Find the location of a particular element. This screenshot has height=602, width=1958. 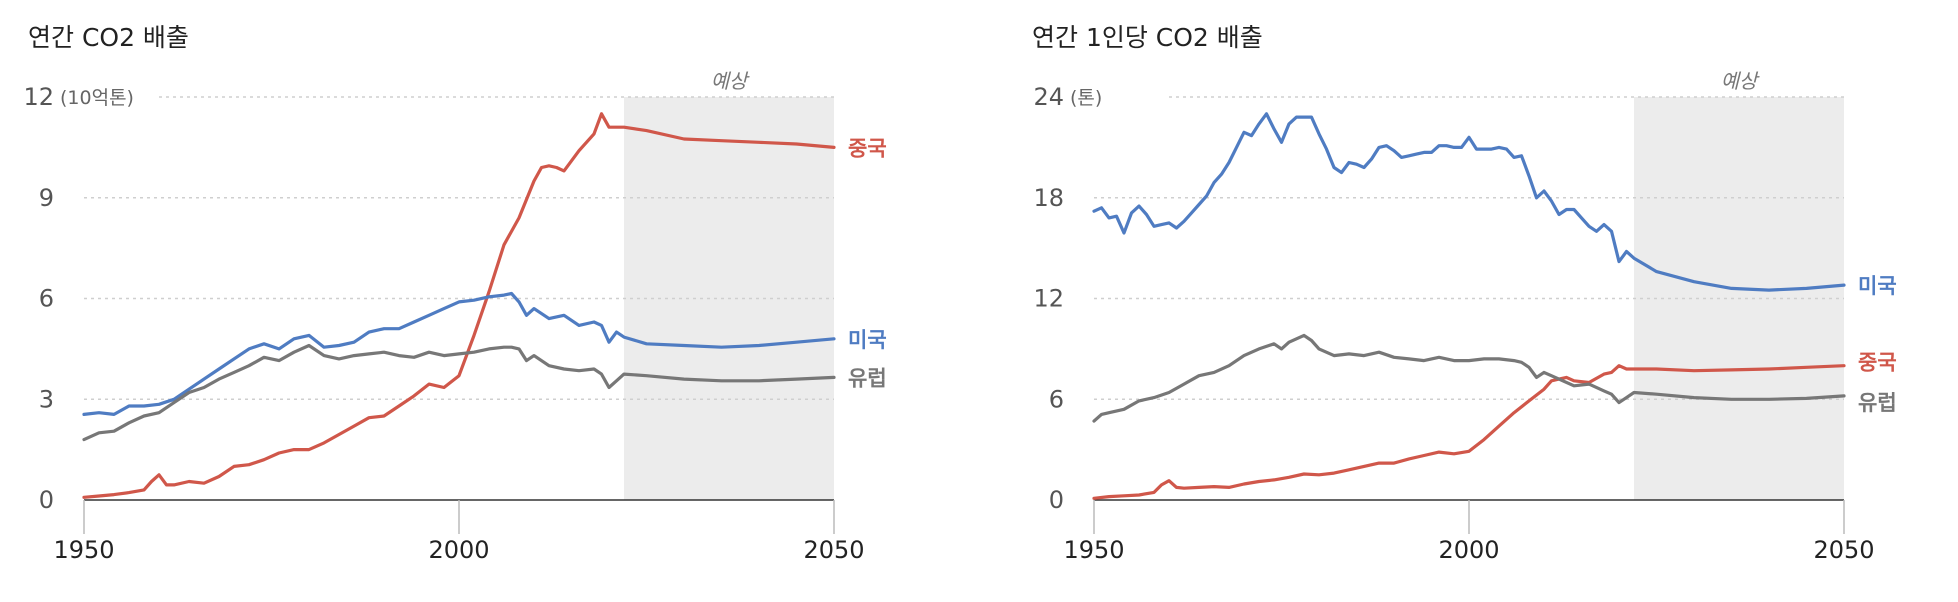

y-tick-label: 3 is located at coordinates (46, 399).